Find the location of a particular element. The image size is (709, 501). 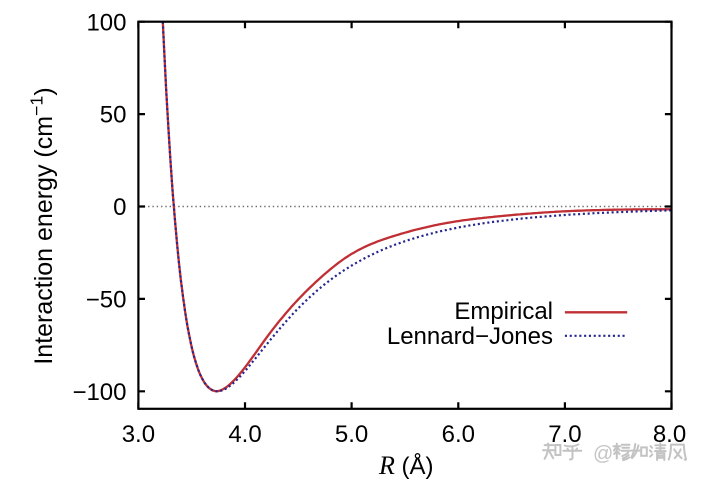

svg-text: 4.0 is located at coordinates (244, 434).